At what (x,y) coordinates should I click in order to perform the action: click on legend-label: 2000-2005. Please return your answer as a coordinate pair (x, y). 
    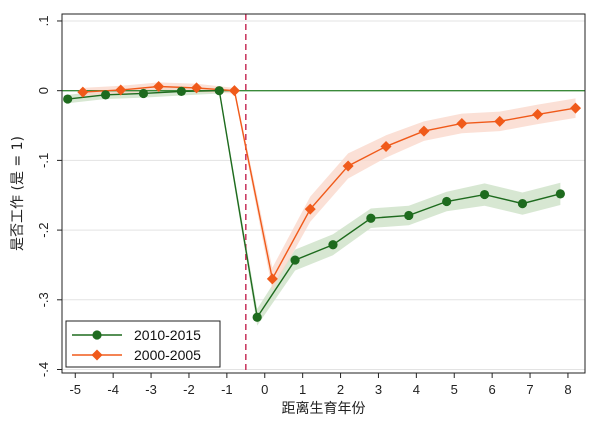
    Looking at the image, I should click on (167, 355).